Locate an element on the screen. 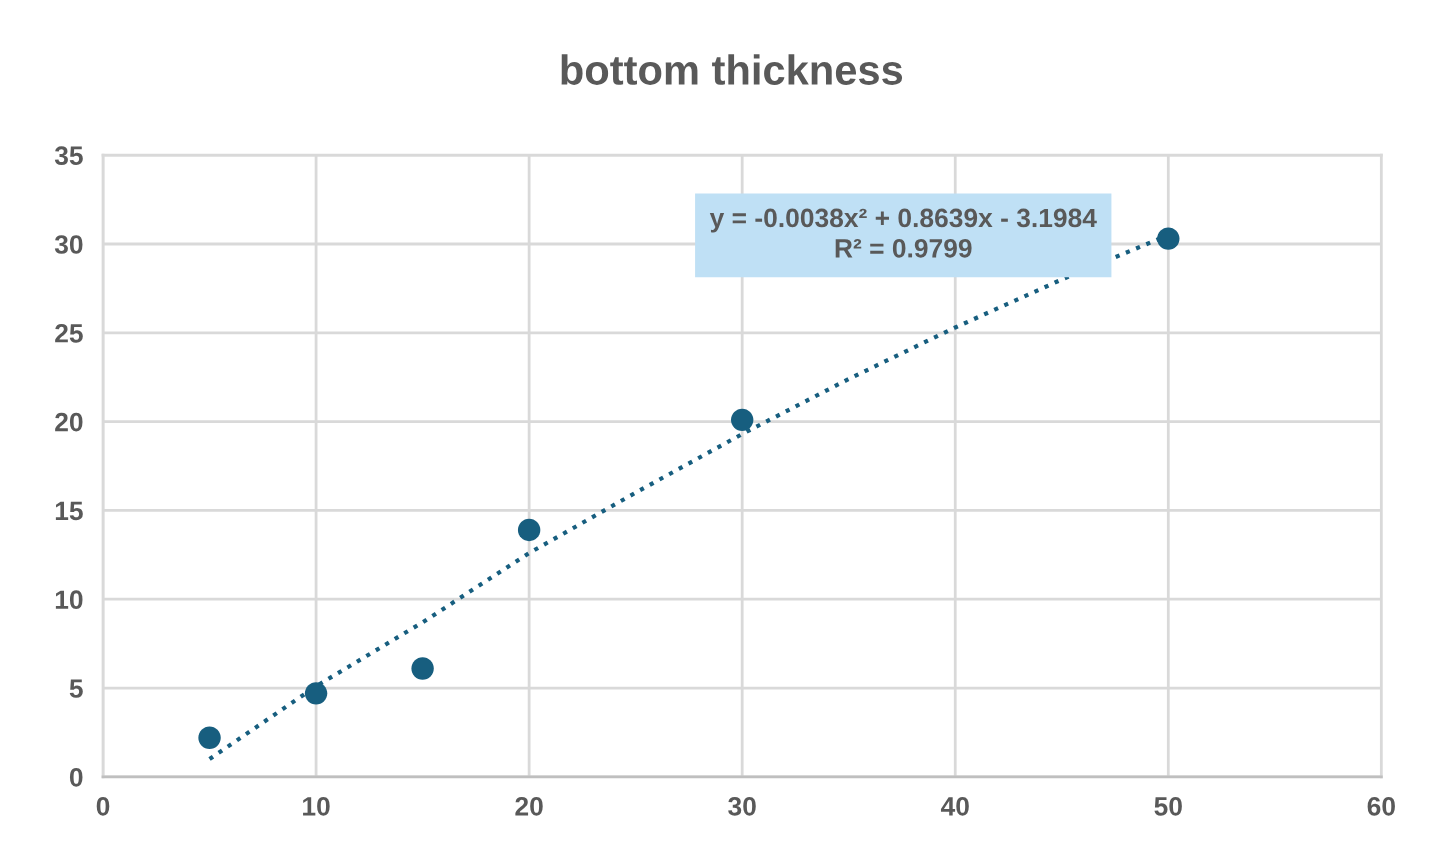 The height and width of the screenshot is (867, 1451). x-tick-label: 30 is located at coordinates (742, 806).